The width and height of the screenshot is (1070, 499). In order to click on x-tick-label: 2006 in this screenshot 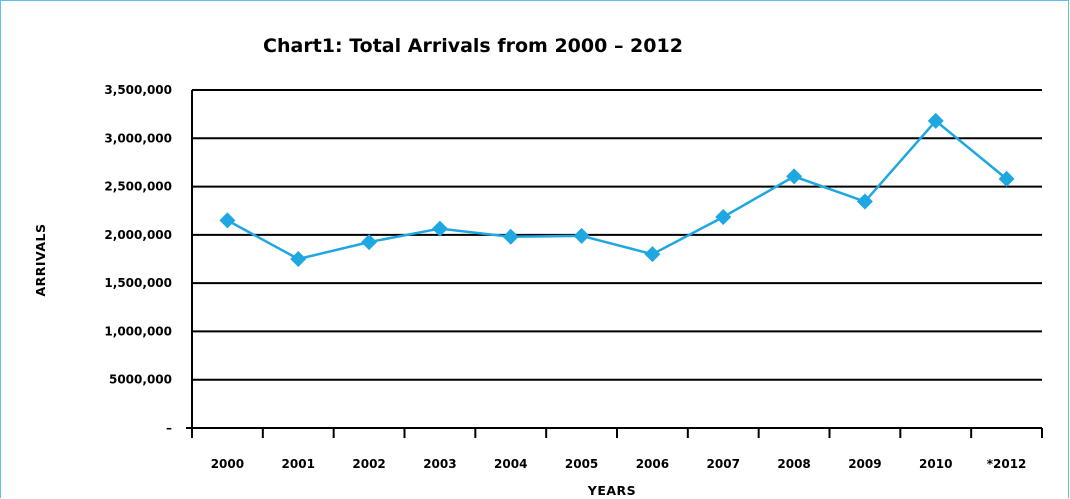, I will do `click(652, 464)`.